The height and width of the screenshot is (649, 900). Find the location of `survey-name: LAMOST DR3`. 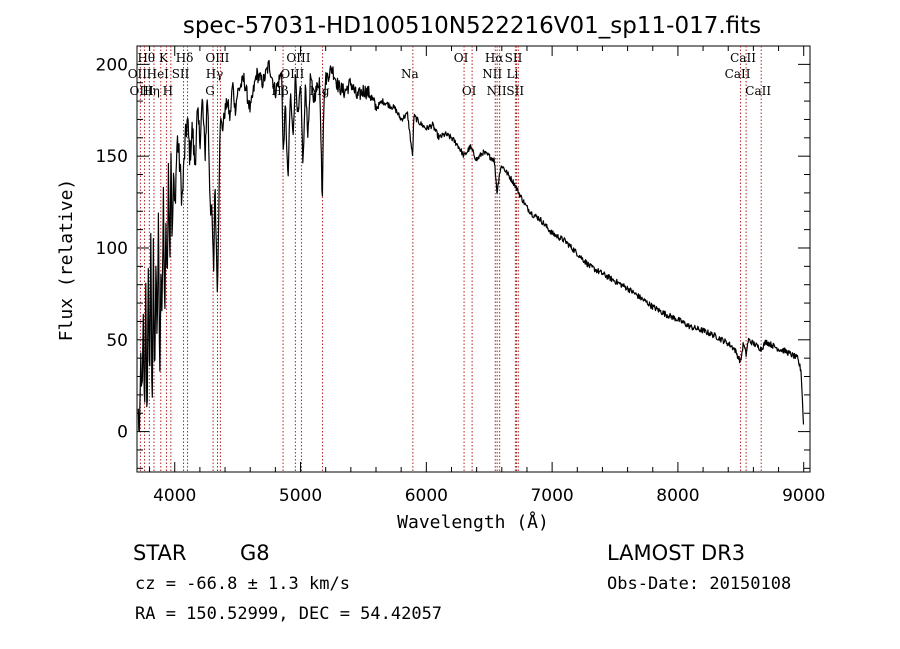

survey-name: LAMOST DR3 is located at coordinates (676, 553).